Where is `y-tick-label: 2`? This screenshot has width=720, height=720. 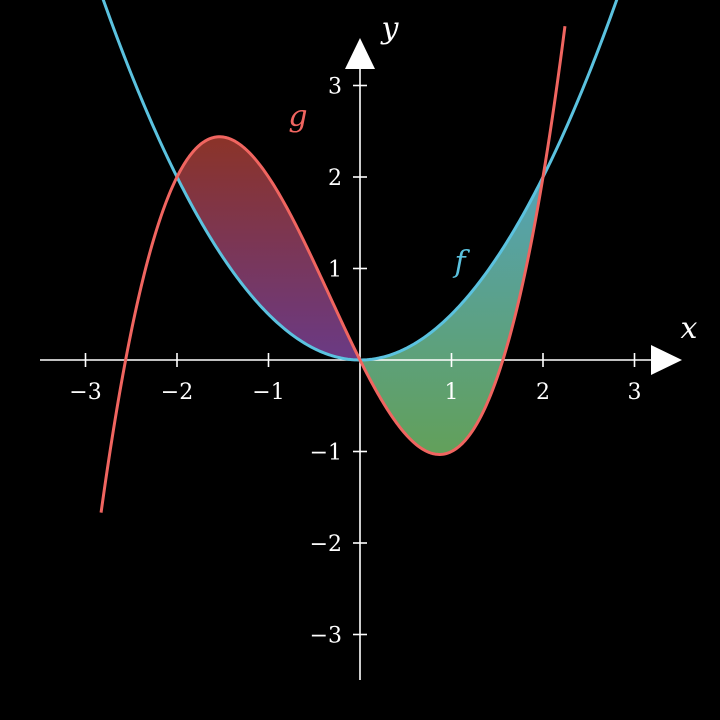 y-tick-label: 2 is located at coordinates (335, 178).